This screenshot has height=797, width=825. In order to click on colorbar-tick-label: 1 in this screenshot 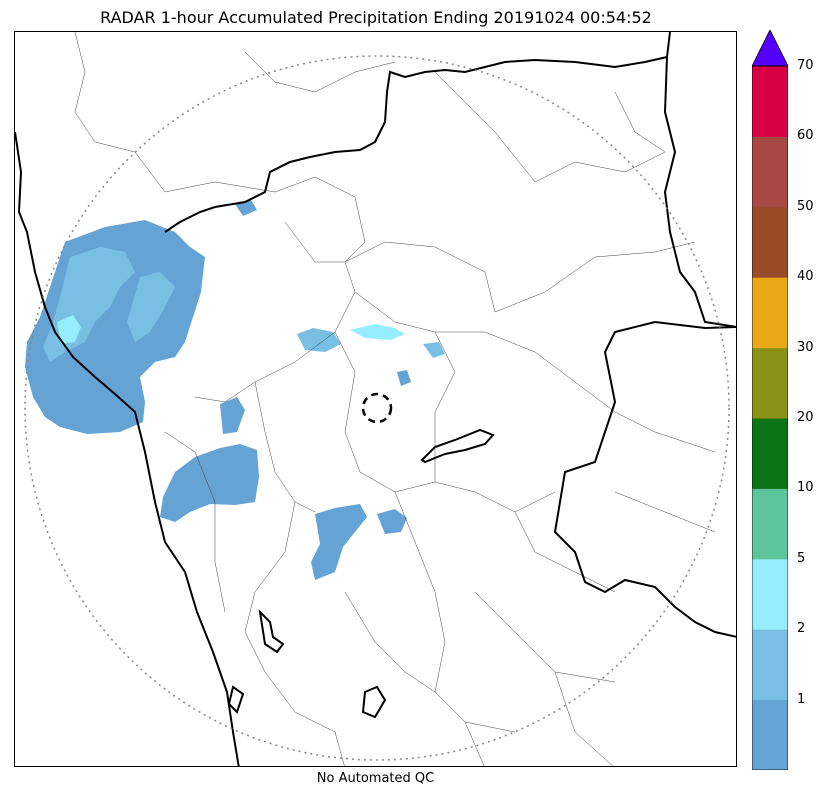, I will do `click(801, 699)`.